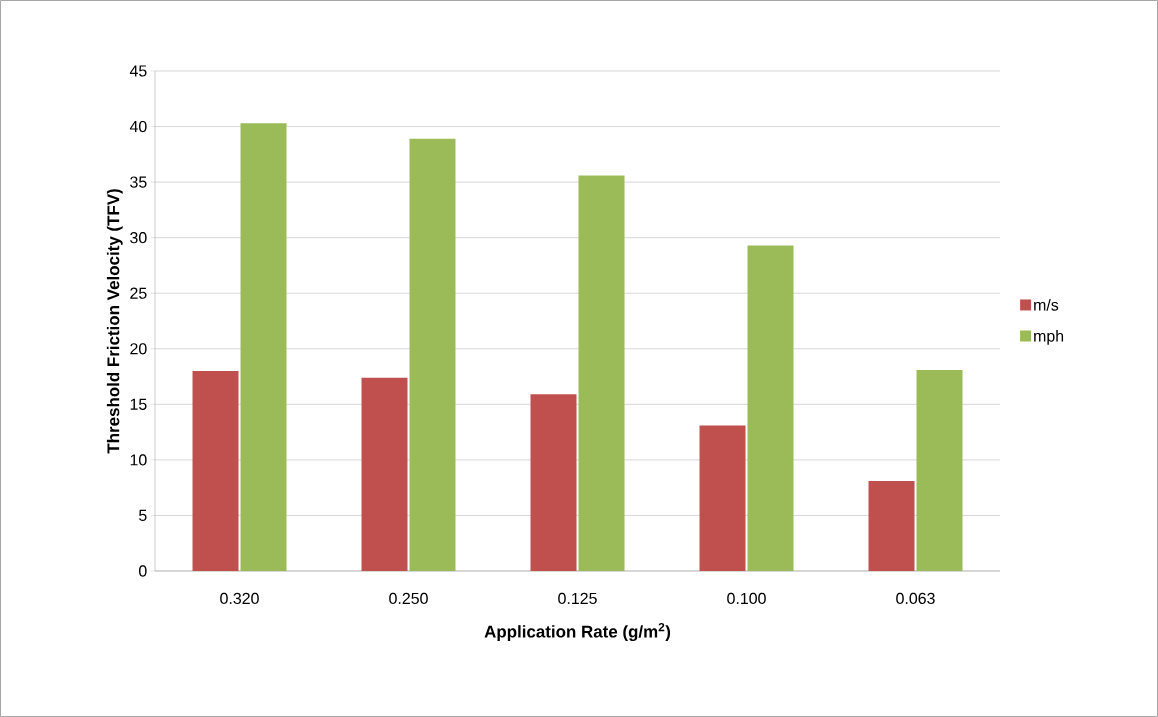  What do you see at coordinates (138, 126) in the screenshot?
I see `y-tick-label: 40` at bounding box center [138, 126].